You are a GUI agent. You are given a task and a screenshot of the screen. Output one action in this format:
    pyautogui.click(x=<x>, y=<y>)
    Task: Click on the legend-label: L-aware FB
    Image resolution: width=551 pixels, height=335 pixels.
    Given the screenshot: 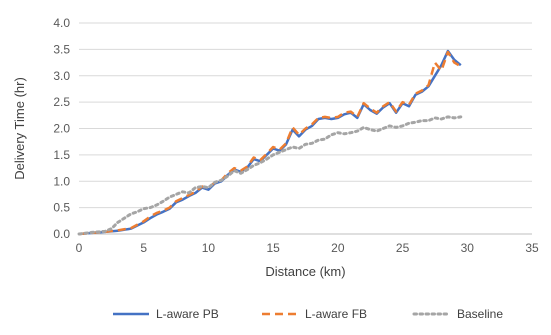 What is the action you would take?
    pyautogui.click(x=336, y=314)
    